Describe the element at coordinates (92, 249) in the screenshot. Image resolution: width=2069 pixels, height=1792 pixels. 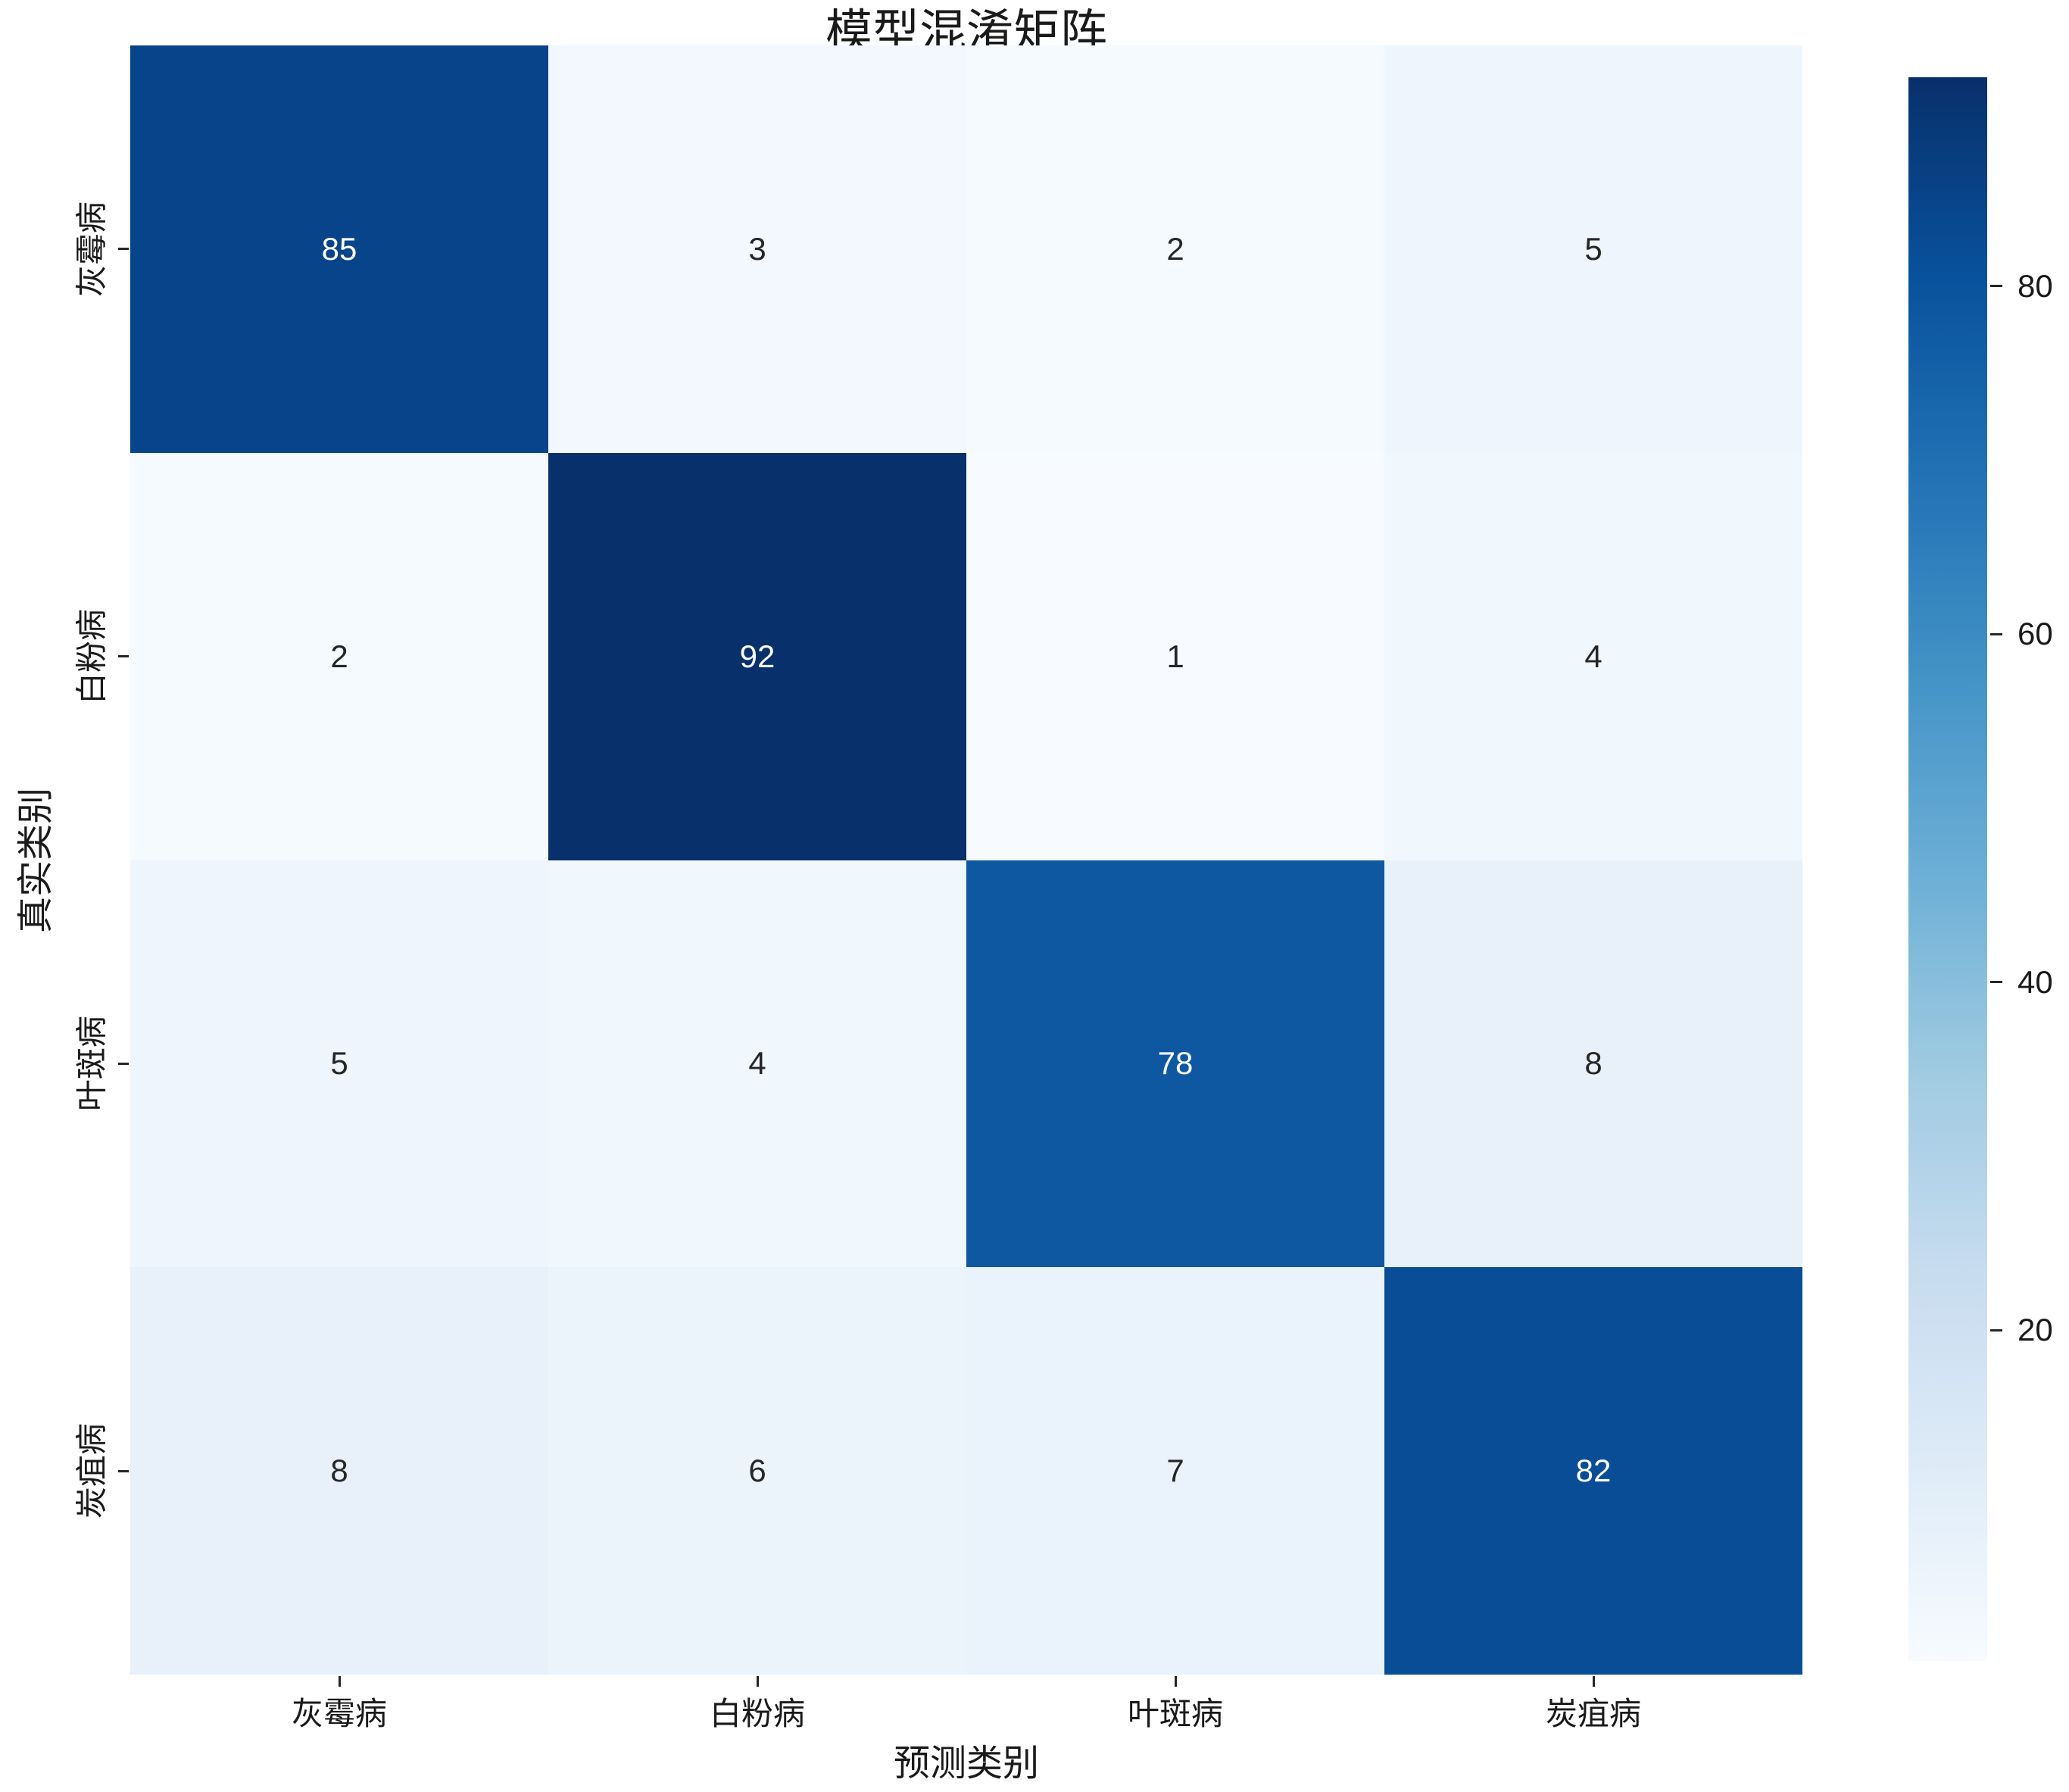
I see `y-tick-label: 灰霉病` at that location.